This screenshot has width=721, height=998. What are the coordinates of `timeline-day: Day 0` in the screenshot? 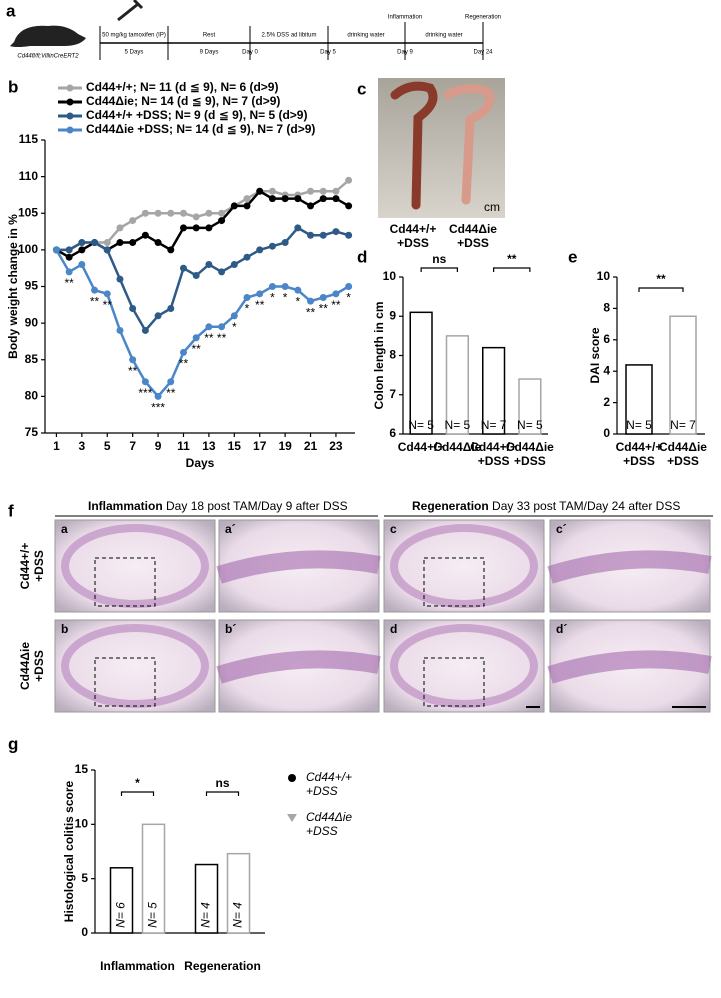 It's located at (250, 53).